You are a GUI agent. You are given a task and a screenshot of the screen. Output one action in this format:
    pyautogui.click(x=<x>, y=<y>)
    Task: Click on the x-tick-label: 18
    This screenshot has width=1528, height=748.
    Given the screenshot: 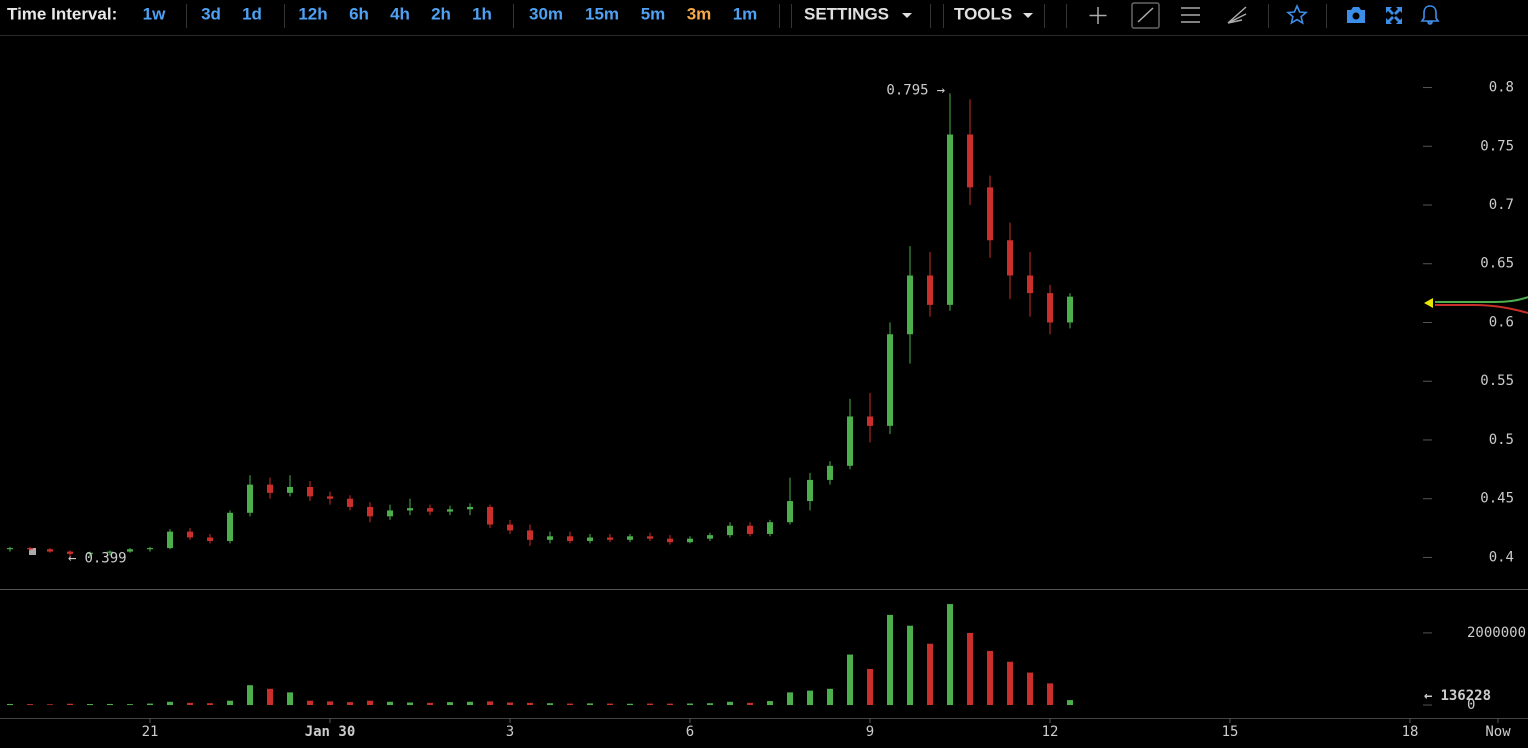 What is the action you would take?
    pyautogui.click(x=1410, y=732)
    